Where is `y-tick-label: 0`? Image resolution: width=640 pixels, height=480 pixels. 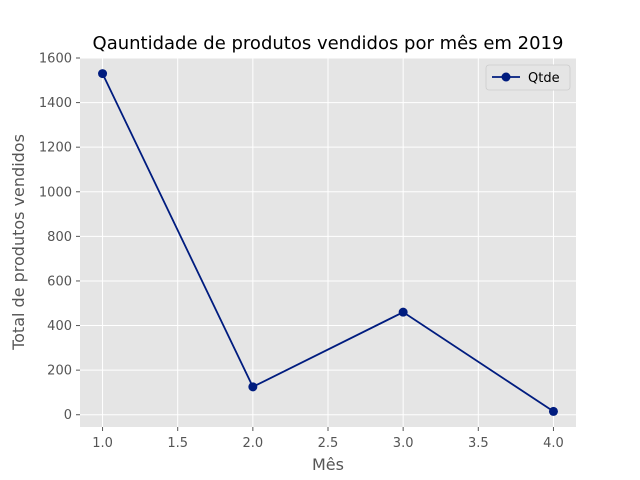
y-tick-label: 0 is located at coordinates (68, 415).